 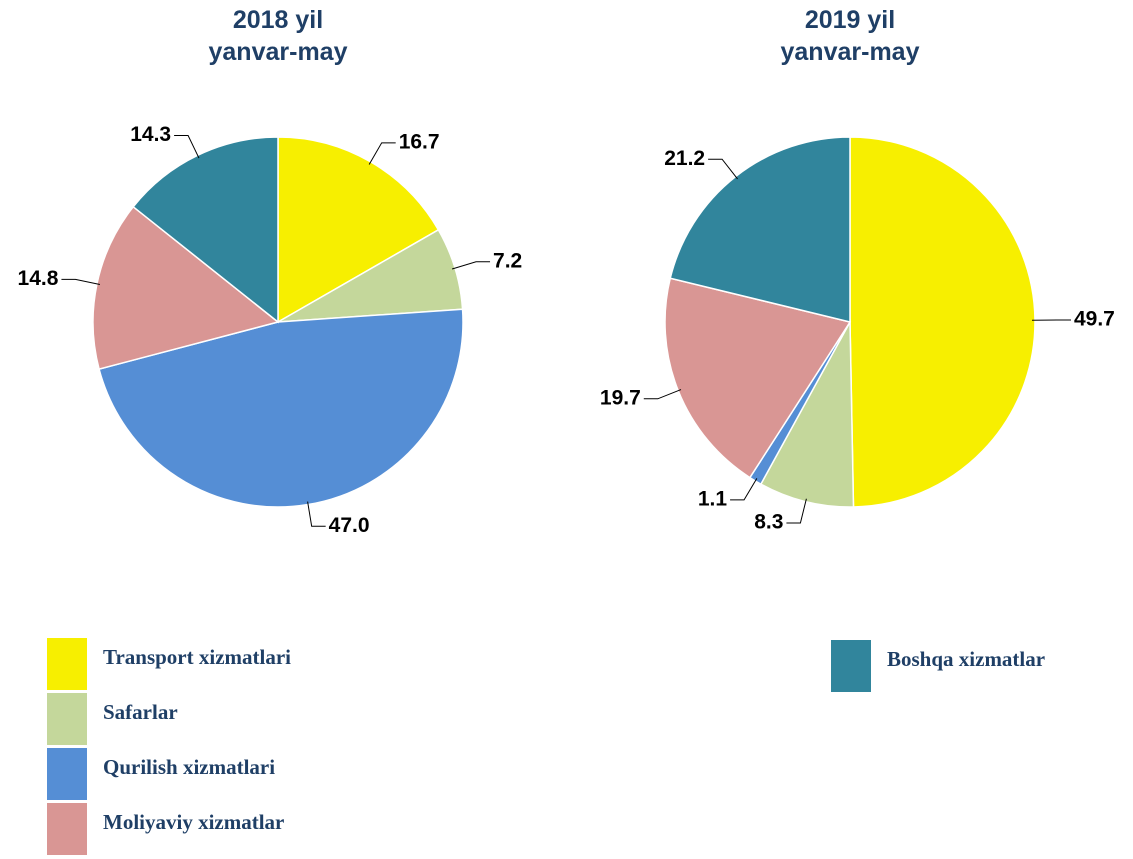 What do you see at coordinates (349, 525) in the screenshot?
I see `data-label: 47.0` at bounding box center [349, 525].